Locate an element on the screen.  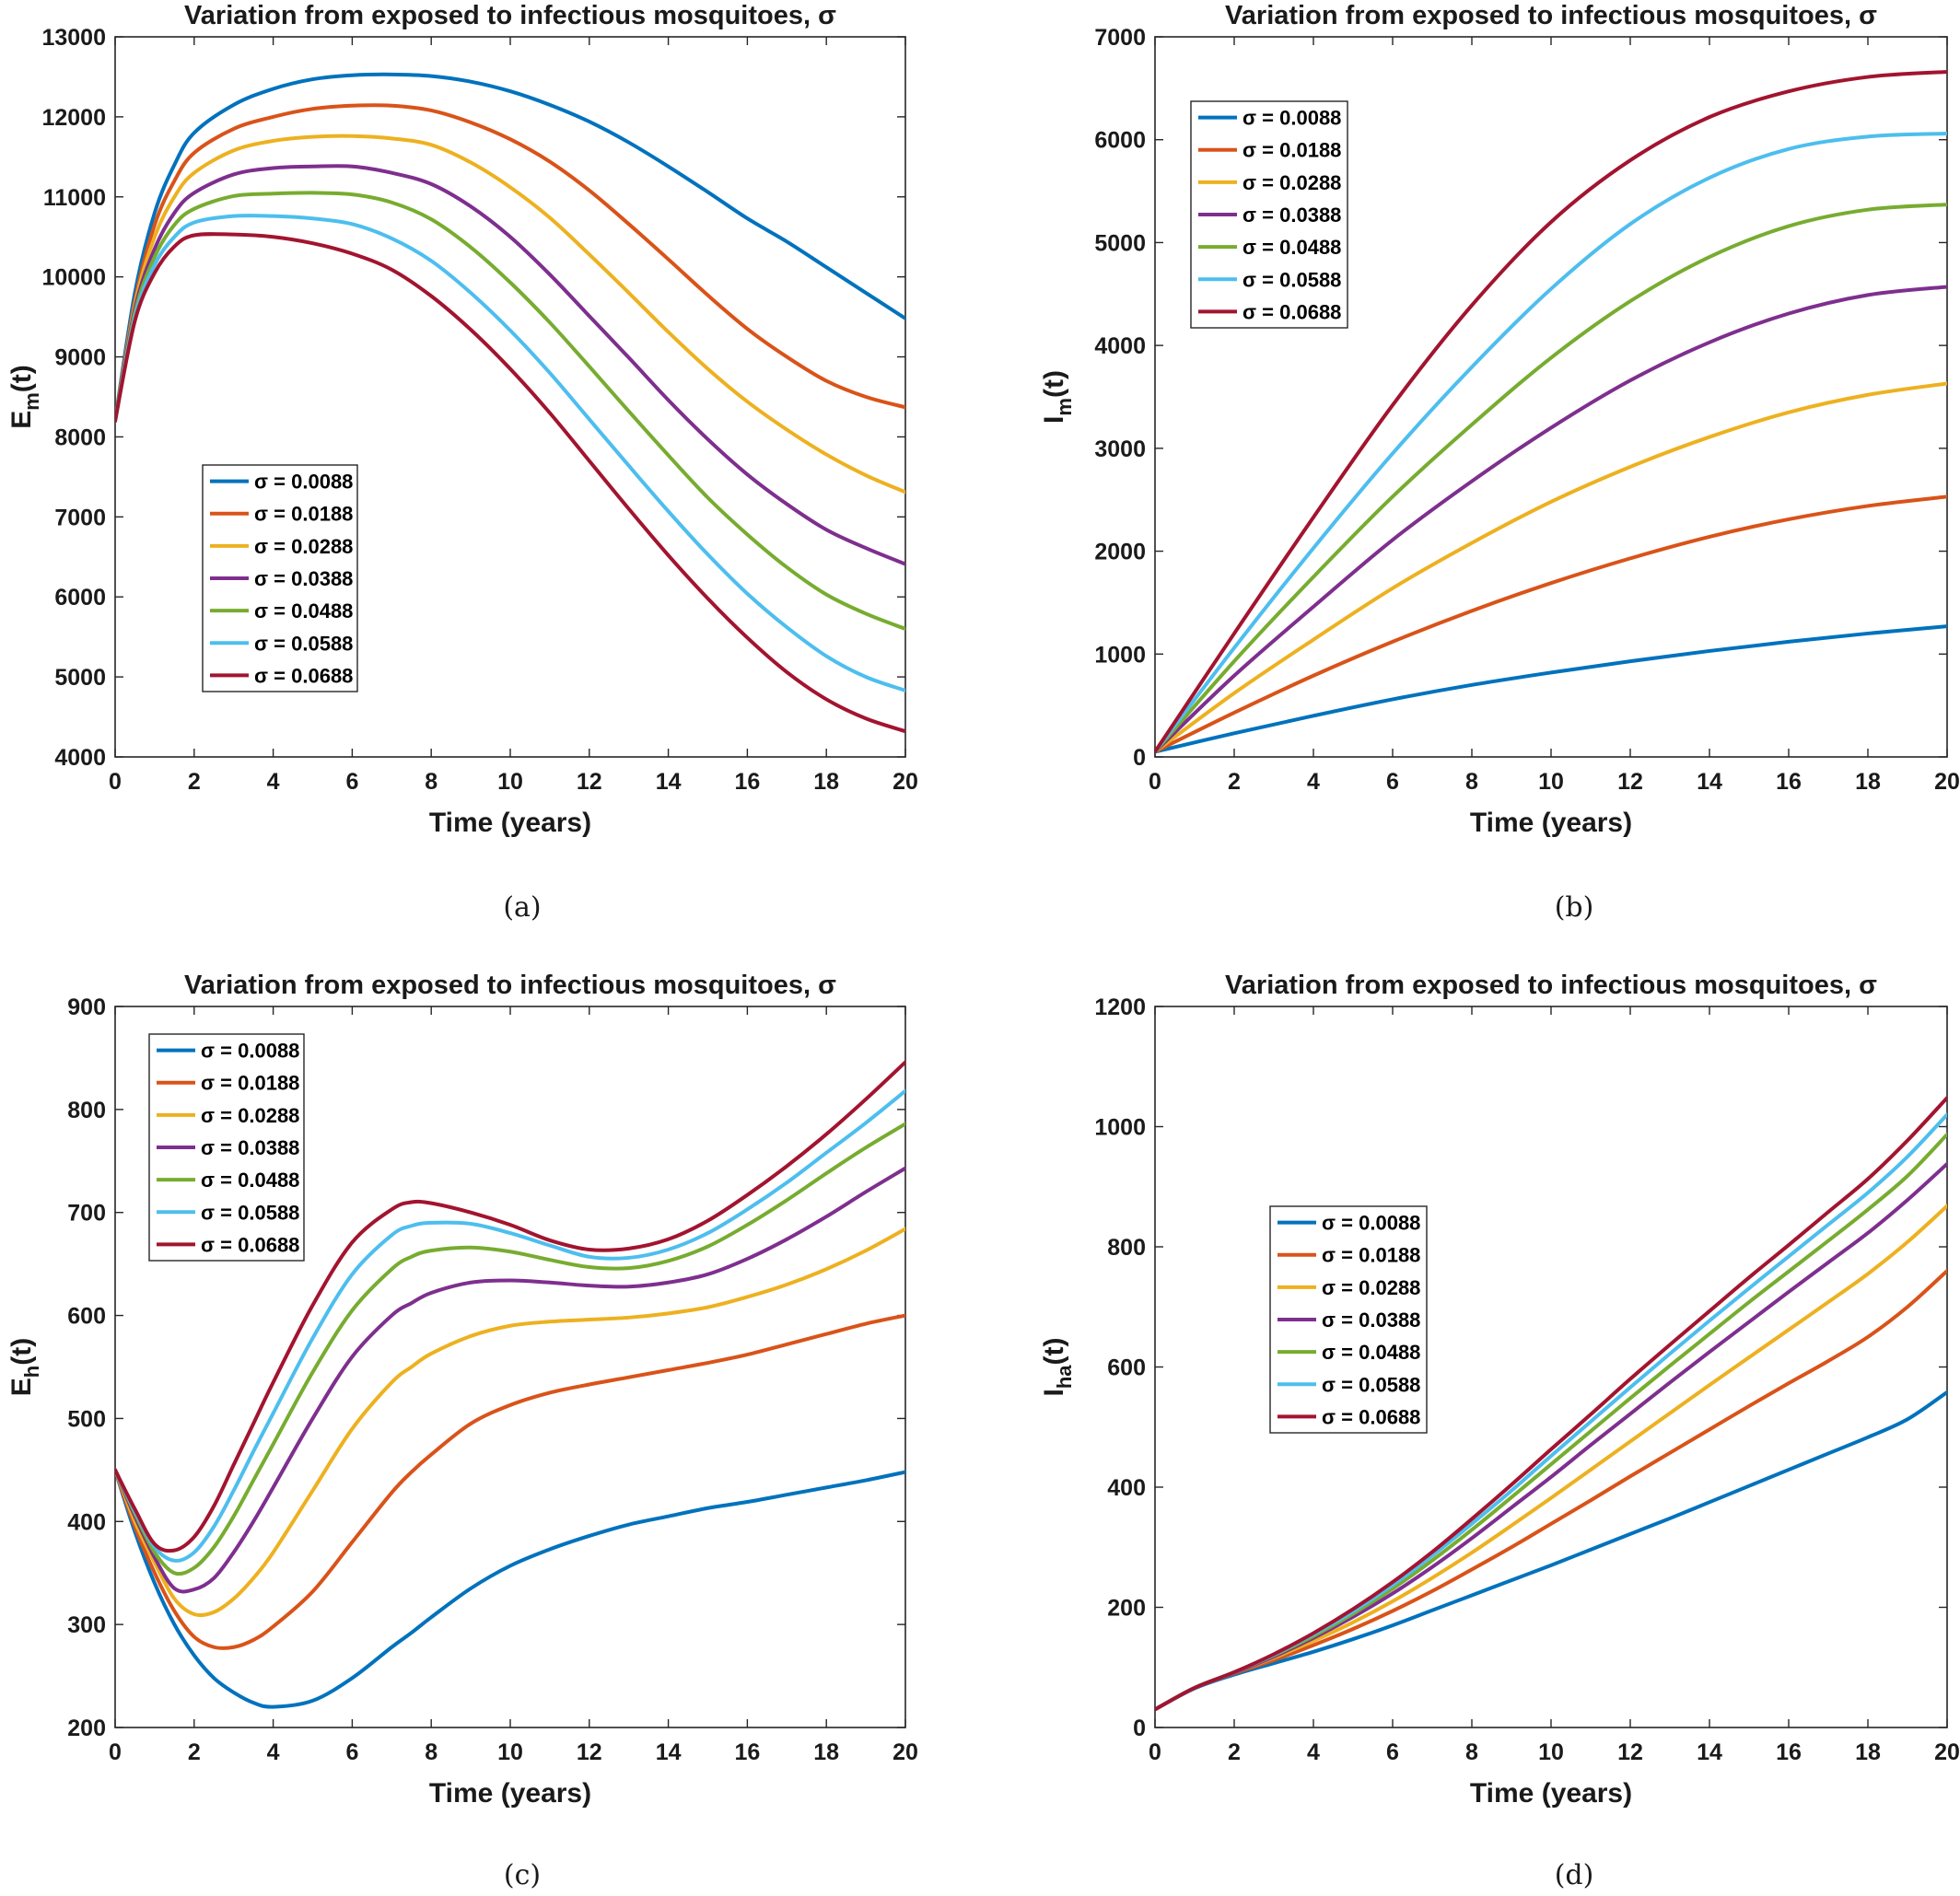
y-axis-label: Iha(t) is located at coordinates (1057, 1367).